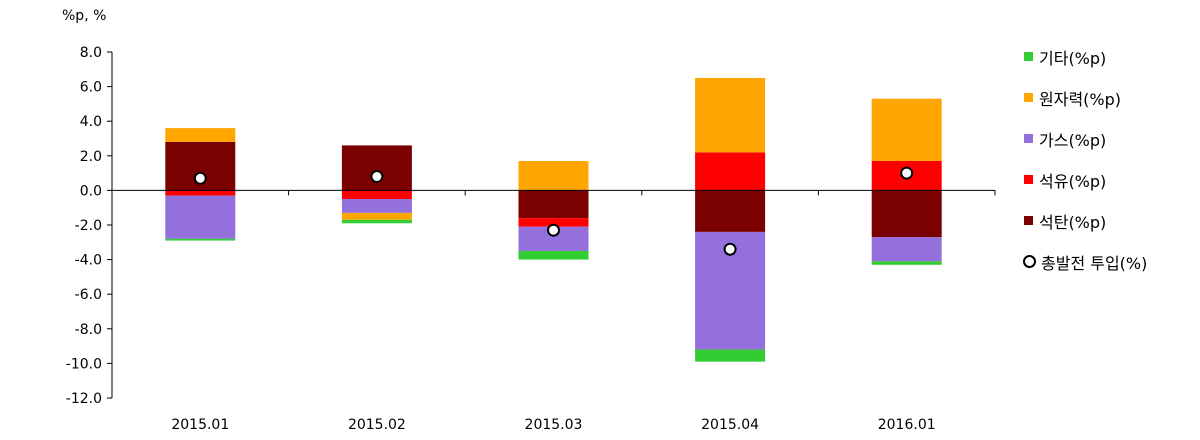 The height and width of the screenshot is (440, 1200). I want to click on y-axis-tick-label: -2.0, so click(88, 226).